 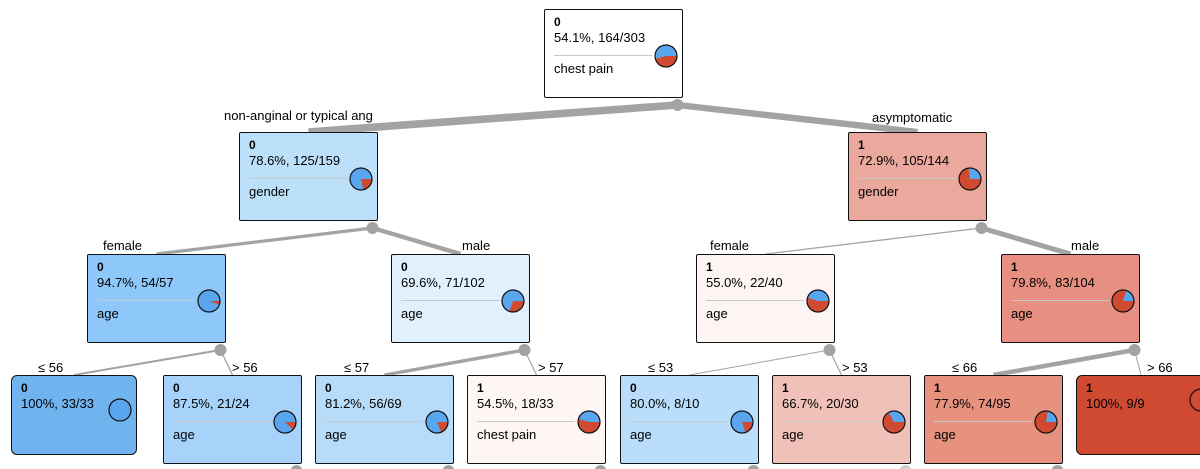 What do you see at coordinates (515, 403) in the screenshot?
I see `node-stats: 54.5%, 18/33` at bounding box center [515, 403].